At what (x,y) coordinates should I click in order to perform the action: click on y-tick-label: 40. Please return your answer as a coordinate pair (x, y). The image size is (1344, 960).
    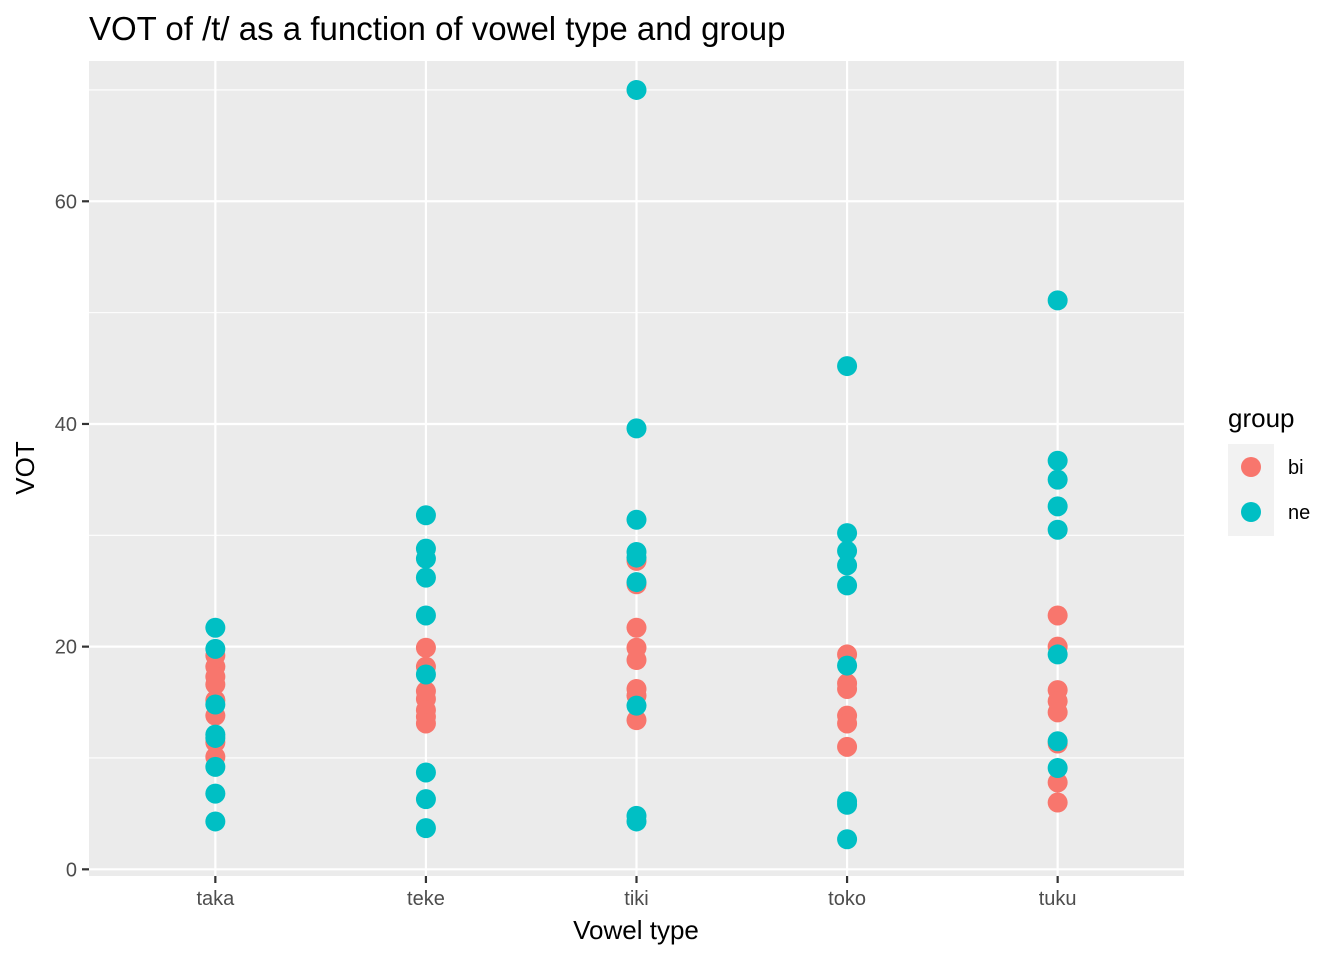
    Looking at the image, I should click on (66, 425).